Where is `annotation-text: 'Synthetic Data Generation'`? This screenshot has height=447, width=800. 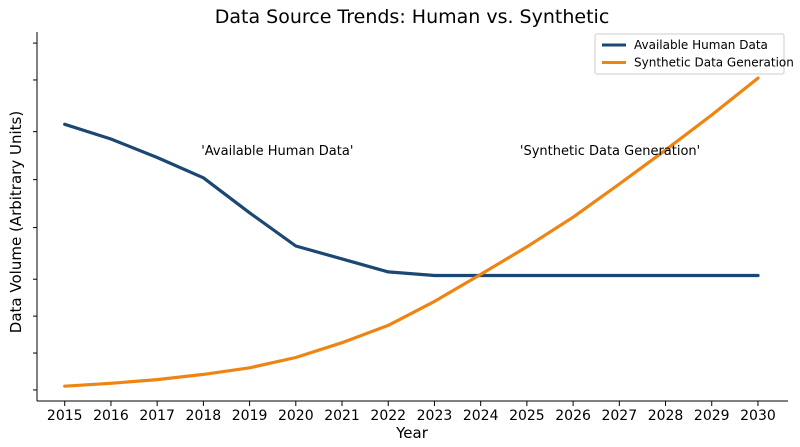 annotation-text: 'Synthetic Data Generation' is located at coordinates (610, 151).